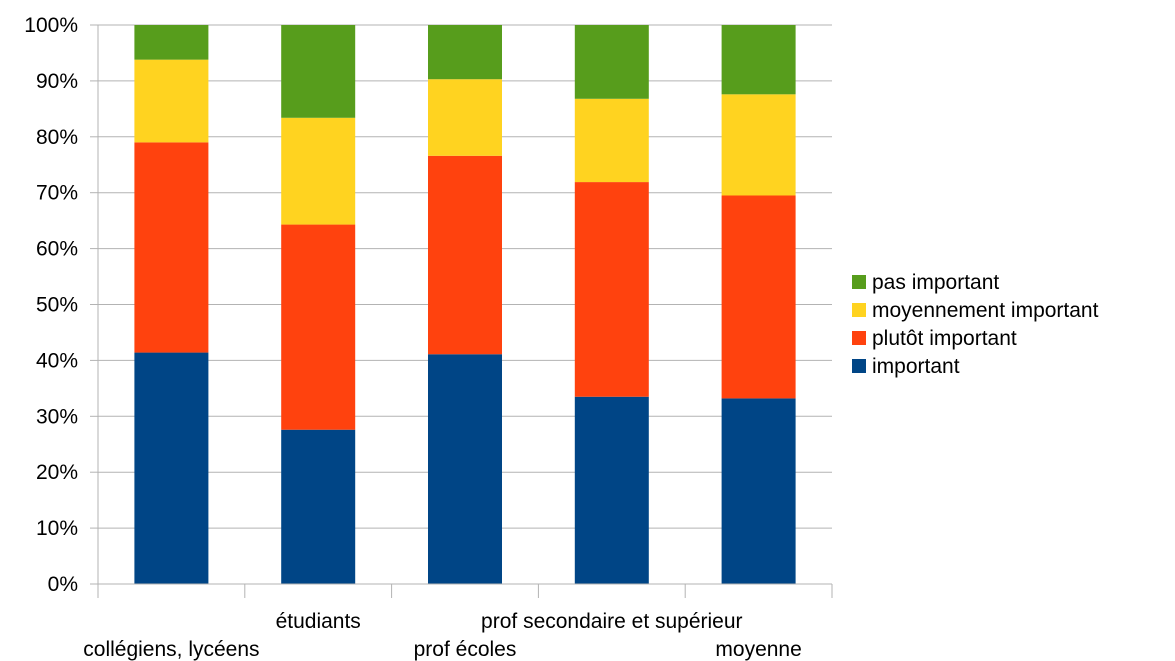  What do you see at coordinates (57, 193) in the screenshot?
I see `y-tick-label: 70%` at bounding box center [57, 193].